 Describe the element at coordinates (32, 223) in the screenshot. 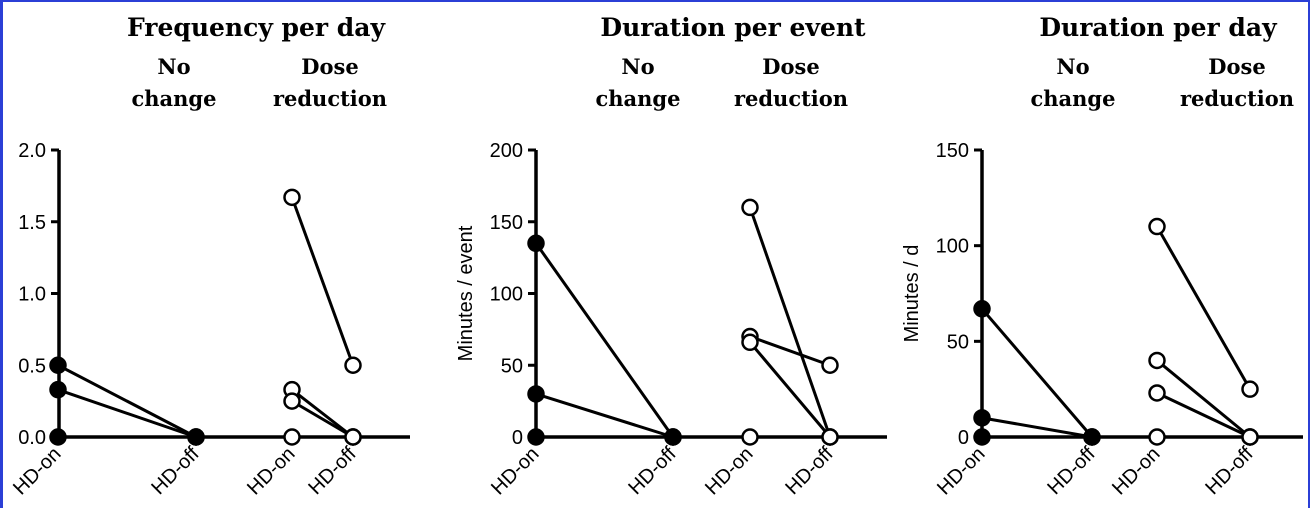

I see `y-tick-label: 1.5` at that location.